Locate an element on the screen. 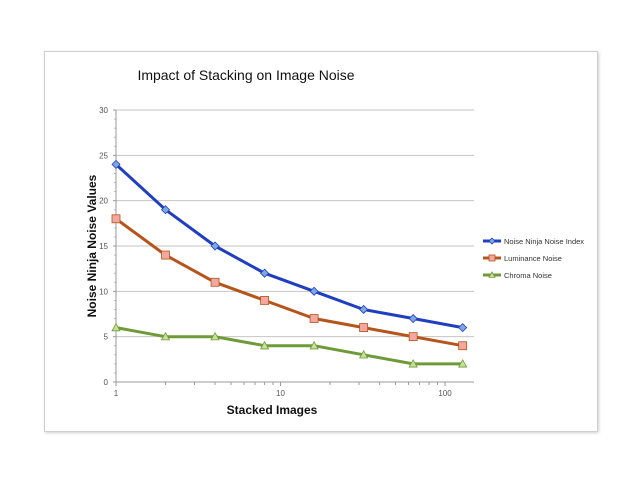 The height and width of the screenshot is (495, 640). y-tick-label: 15 is located at coordinates (103, 246).